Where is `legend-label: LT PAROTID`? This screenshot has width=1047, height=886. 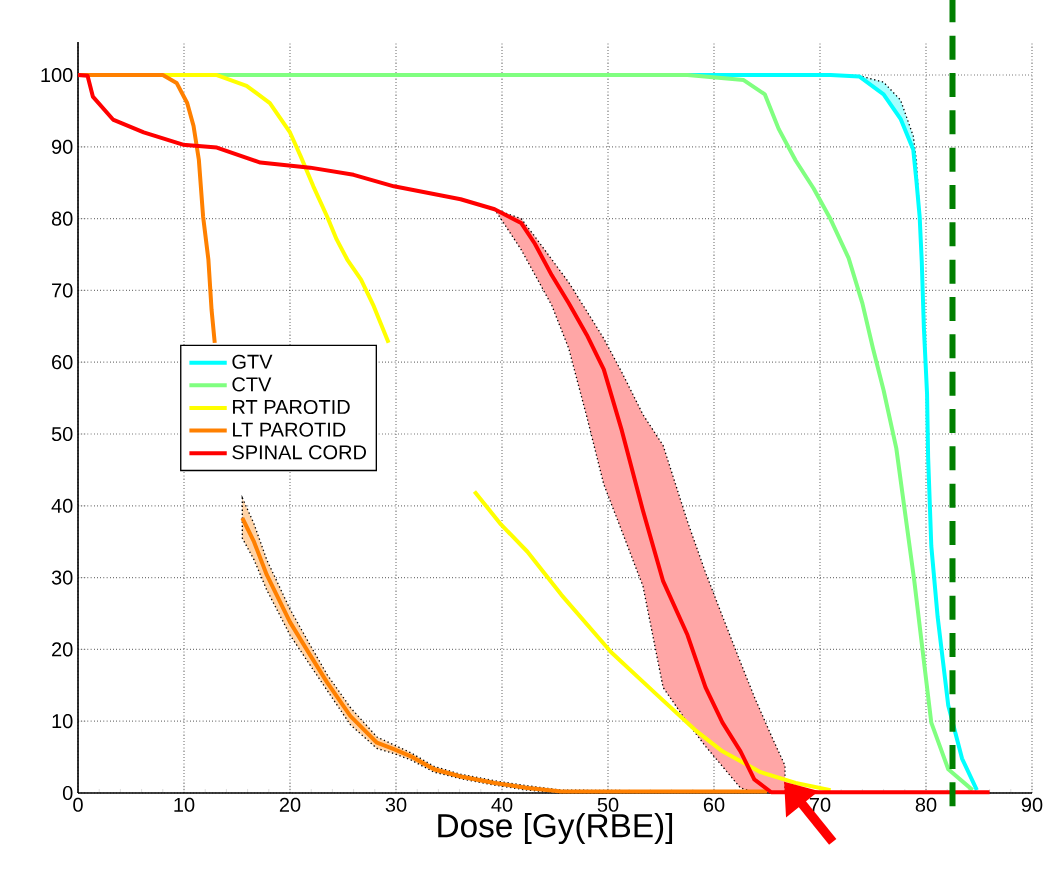
legend-label: LT PAROTID is located at coordinates (289, 429).